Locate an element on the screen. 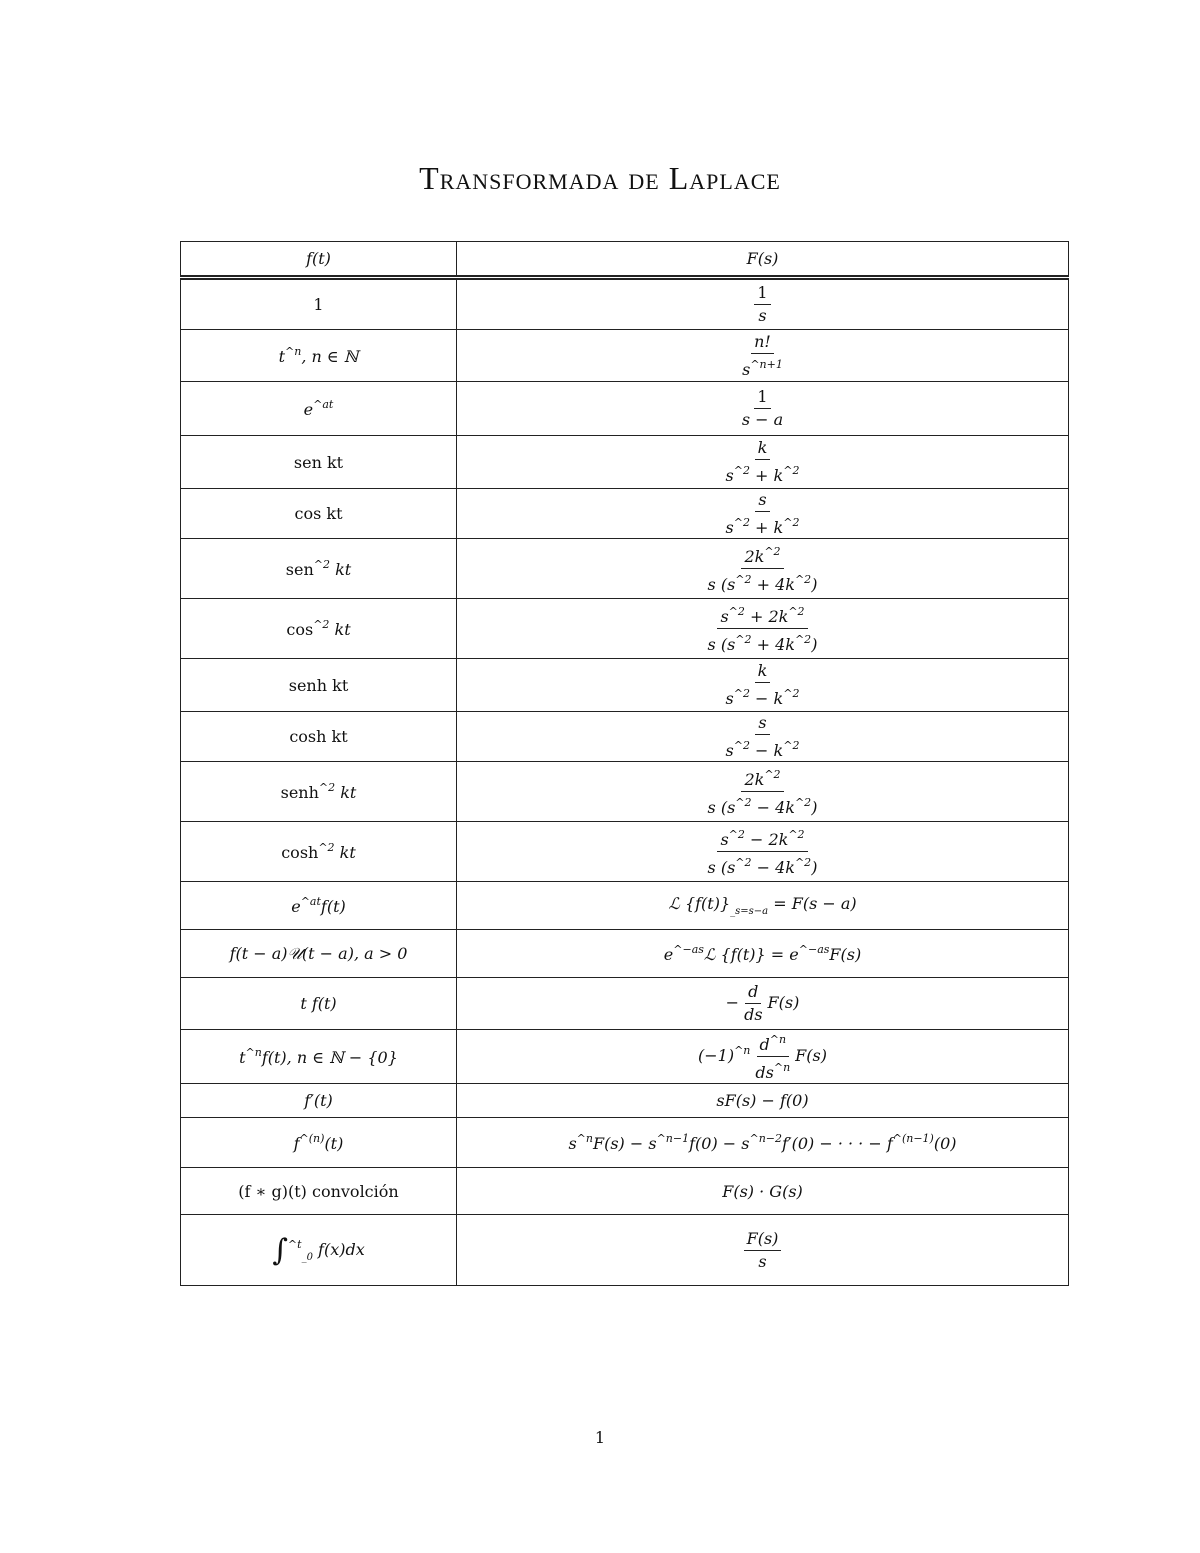 This screenshot has width=1200, height=1553. math-text: senh kt is located at coordinates (318, 685).